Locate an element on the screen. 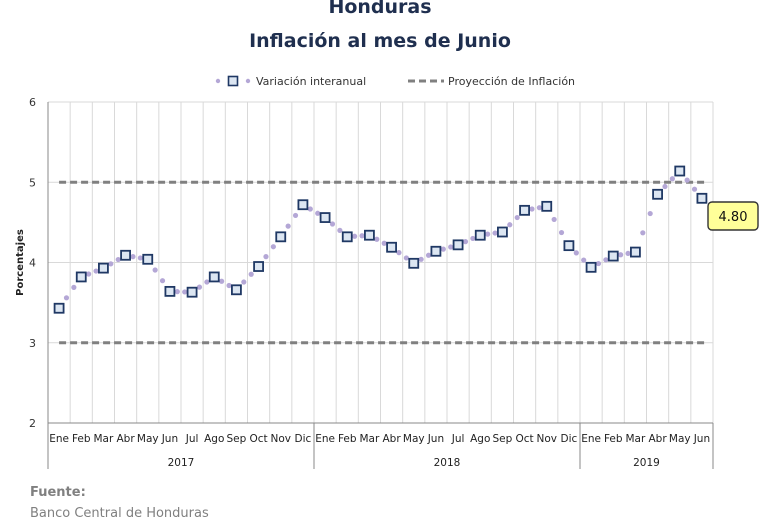 The image size is (768, 528). y-axis-label: Porcentajes is located at coordinates (20, 262).